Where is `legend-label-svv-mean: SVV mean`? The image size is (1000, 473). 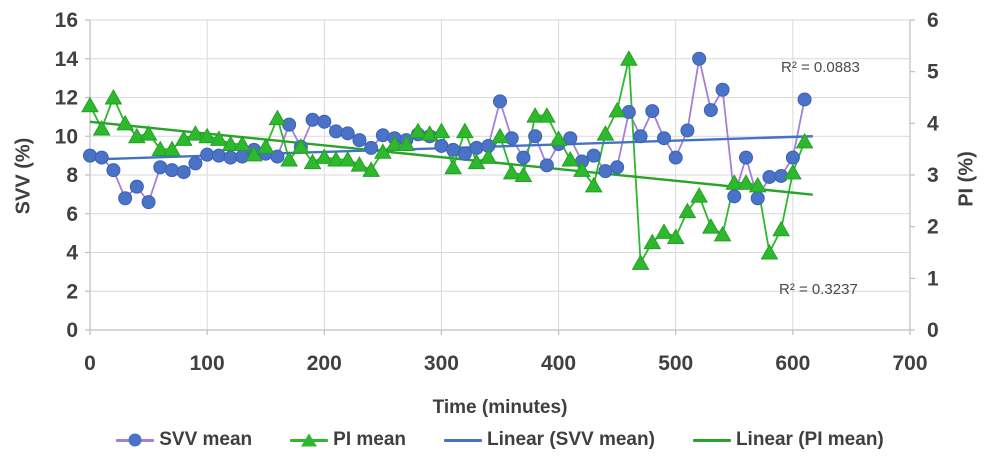
legend-label-svv-mean: SVV mean is located at coordinates (206, 439).